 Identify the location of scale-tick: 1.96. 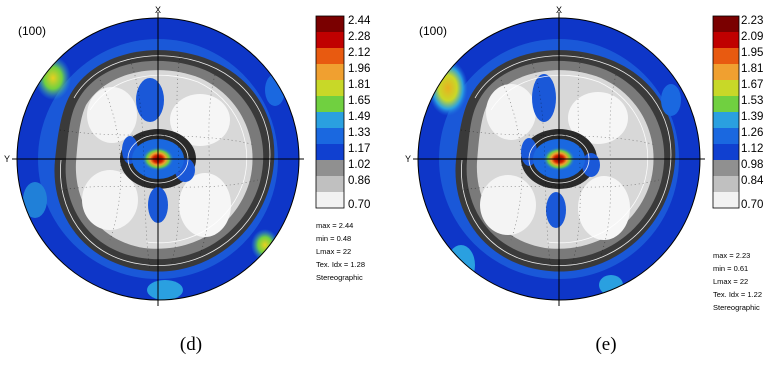
(359, 69).